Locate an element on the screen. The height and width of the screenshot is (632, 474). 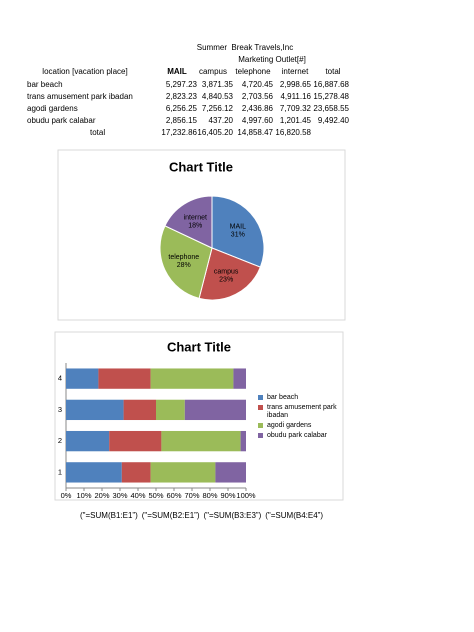
legend-label: trans amusement park ibadan is located at coordinates (302, 411).